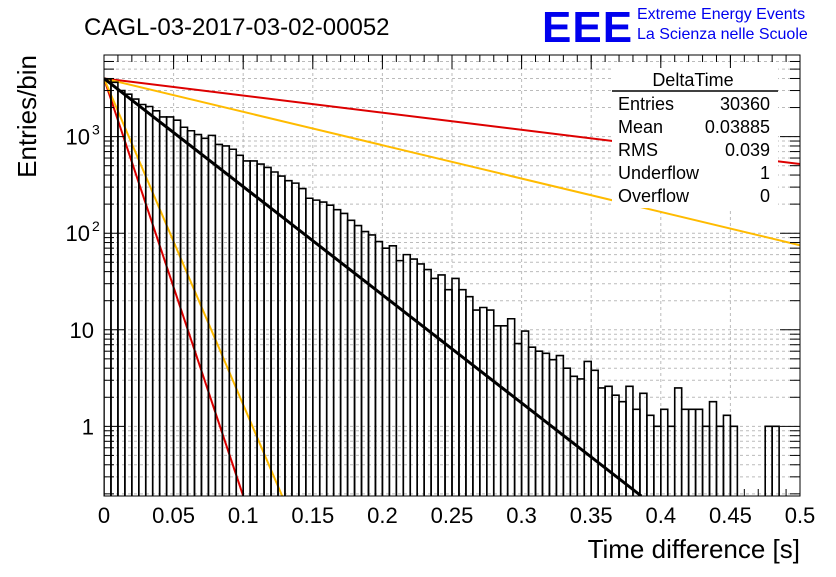 The width and height of the screenshot is (836, 577). Describe the element at coordinates (96, 226) in the screenshot. I see `y-tick-exponent: 2` at that location.